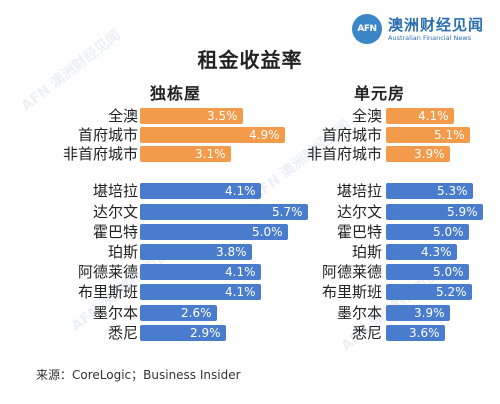 The height and width of the screenshot is (404, 500). I want to click on bar-value-label-unit: 5.3%, so click(452, 191).